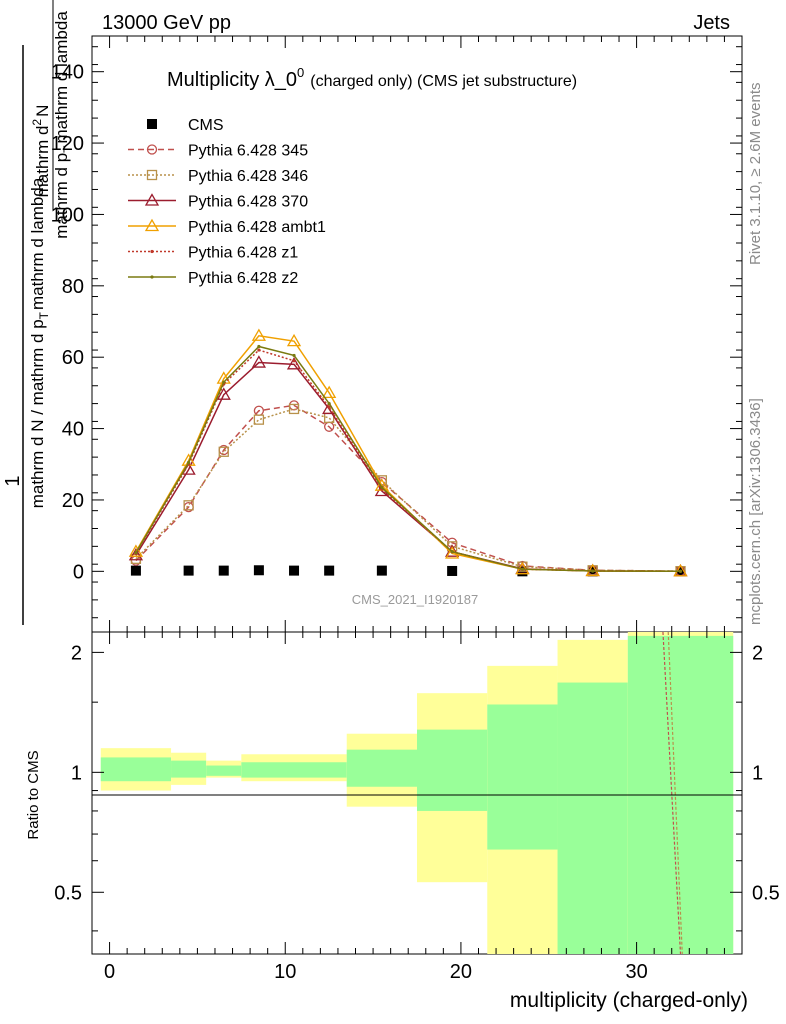  Describe the element at coordinates (206, 125) in the screenshot. I see `legend-label-CMS: CMS` at that location.